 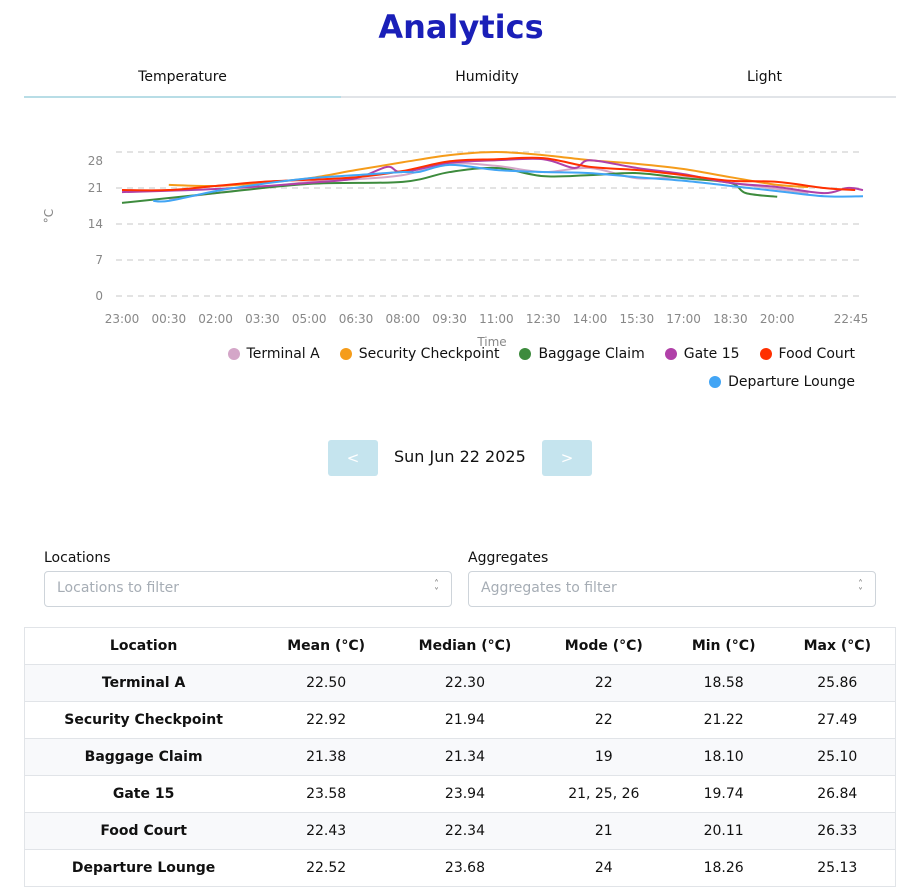 What do you see at coordinates (837, 720) in the screenshot?
I see `value-cell: 27.49` at bounding box center [837, 720].